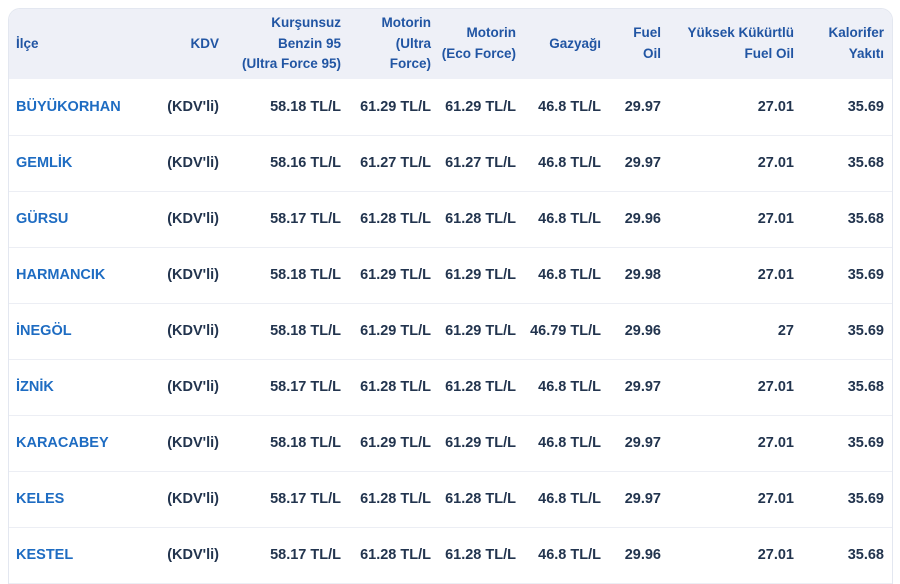  What do you see at coordinates (189, 44) in the screenshot?
I see `column-header-kdv: KDV` at bounding box center [189, 44].